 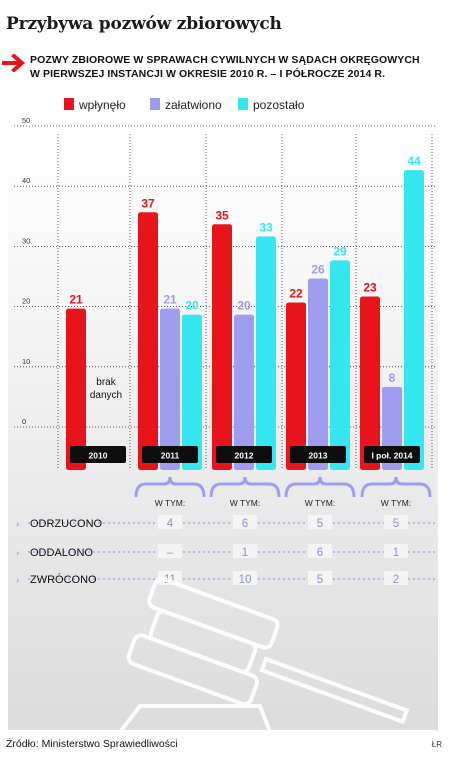 I want to click on data-label: 29, so click(x=340, y=251).